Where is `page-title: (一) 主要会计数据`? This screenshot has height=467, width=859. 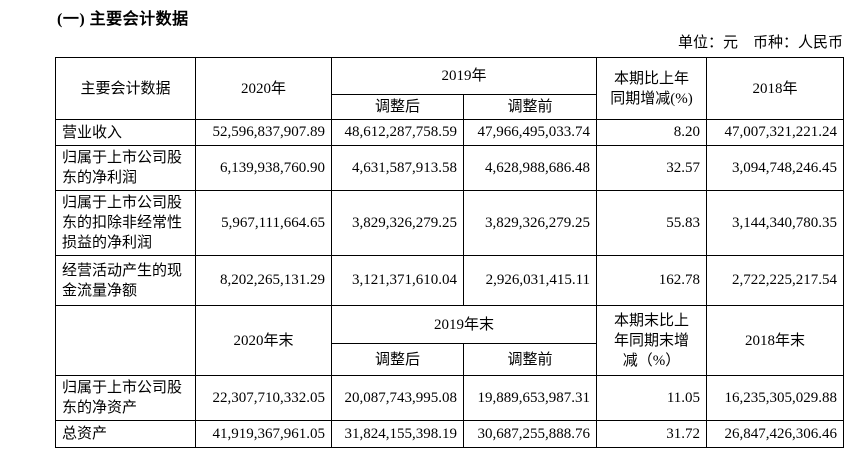 page-title: (一) 主要会计数据 is located at coordinates (123, 19).